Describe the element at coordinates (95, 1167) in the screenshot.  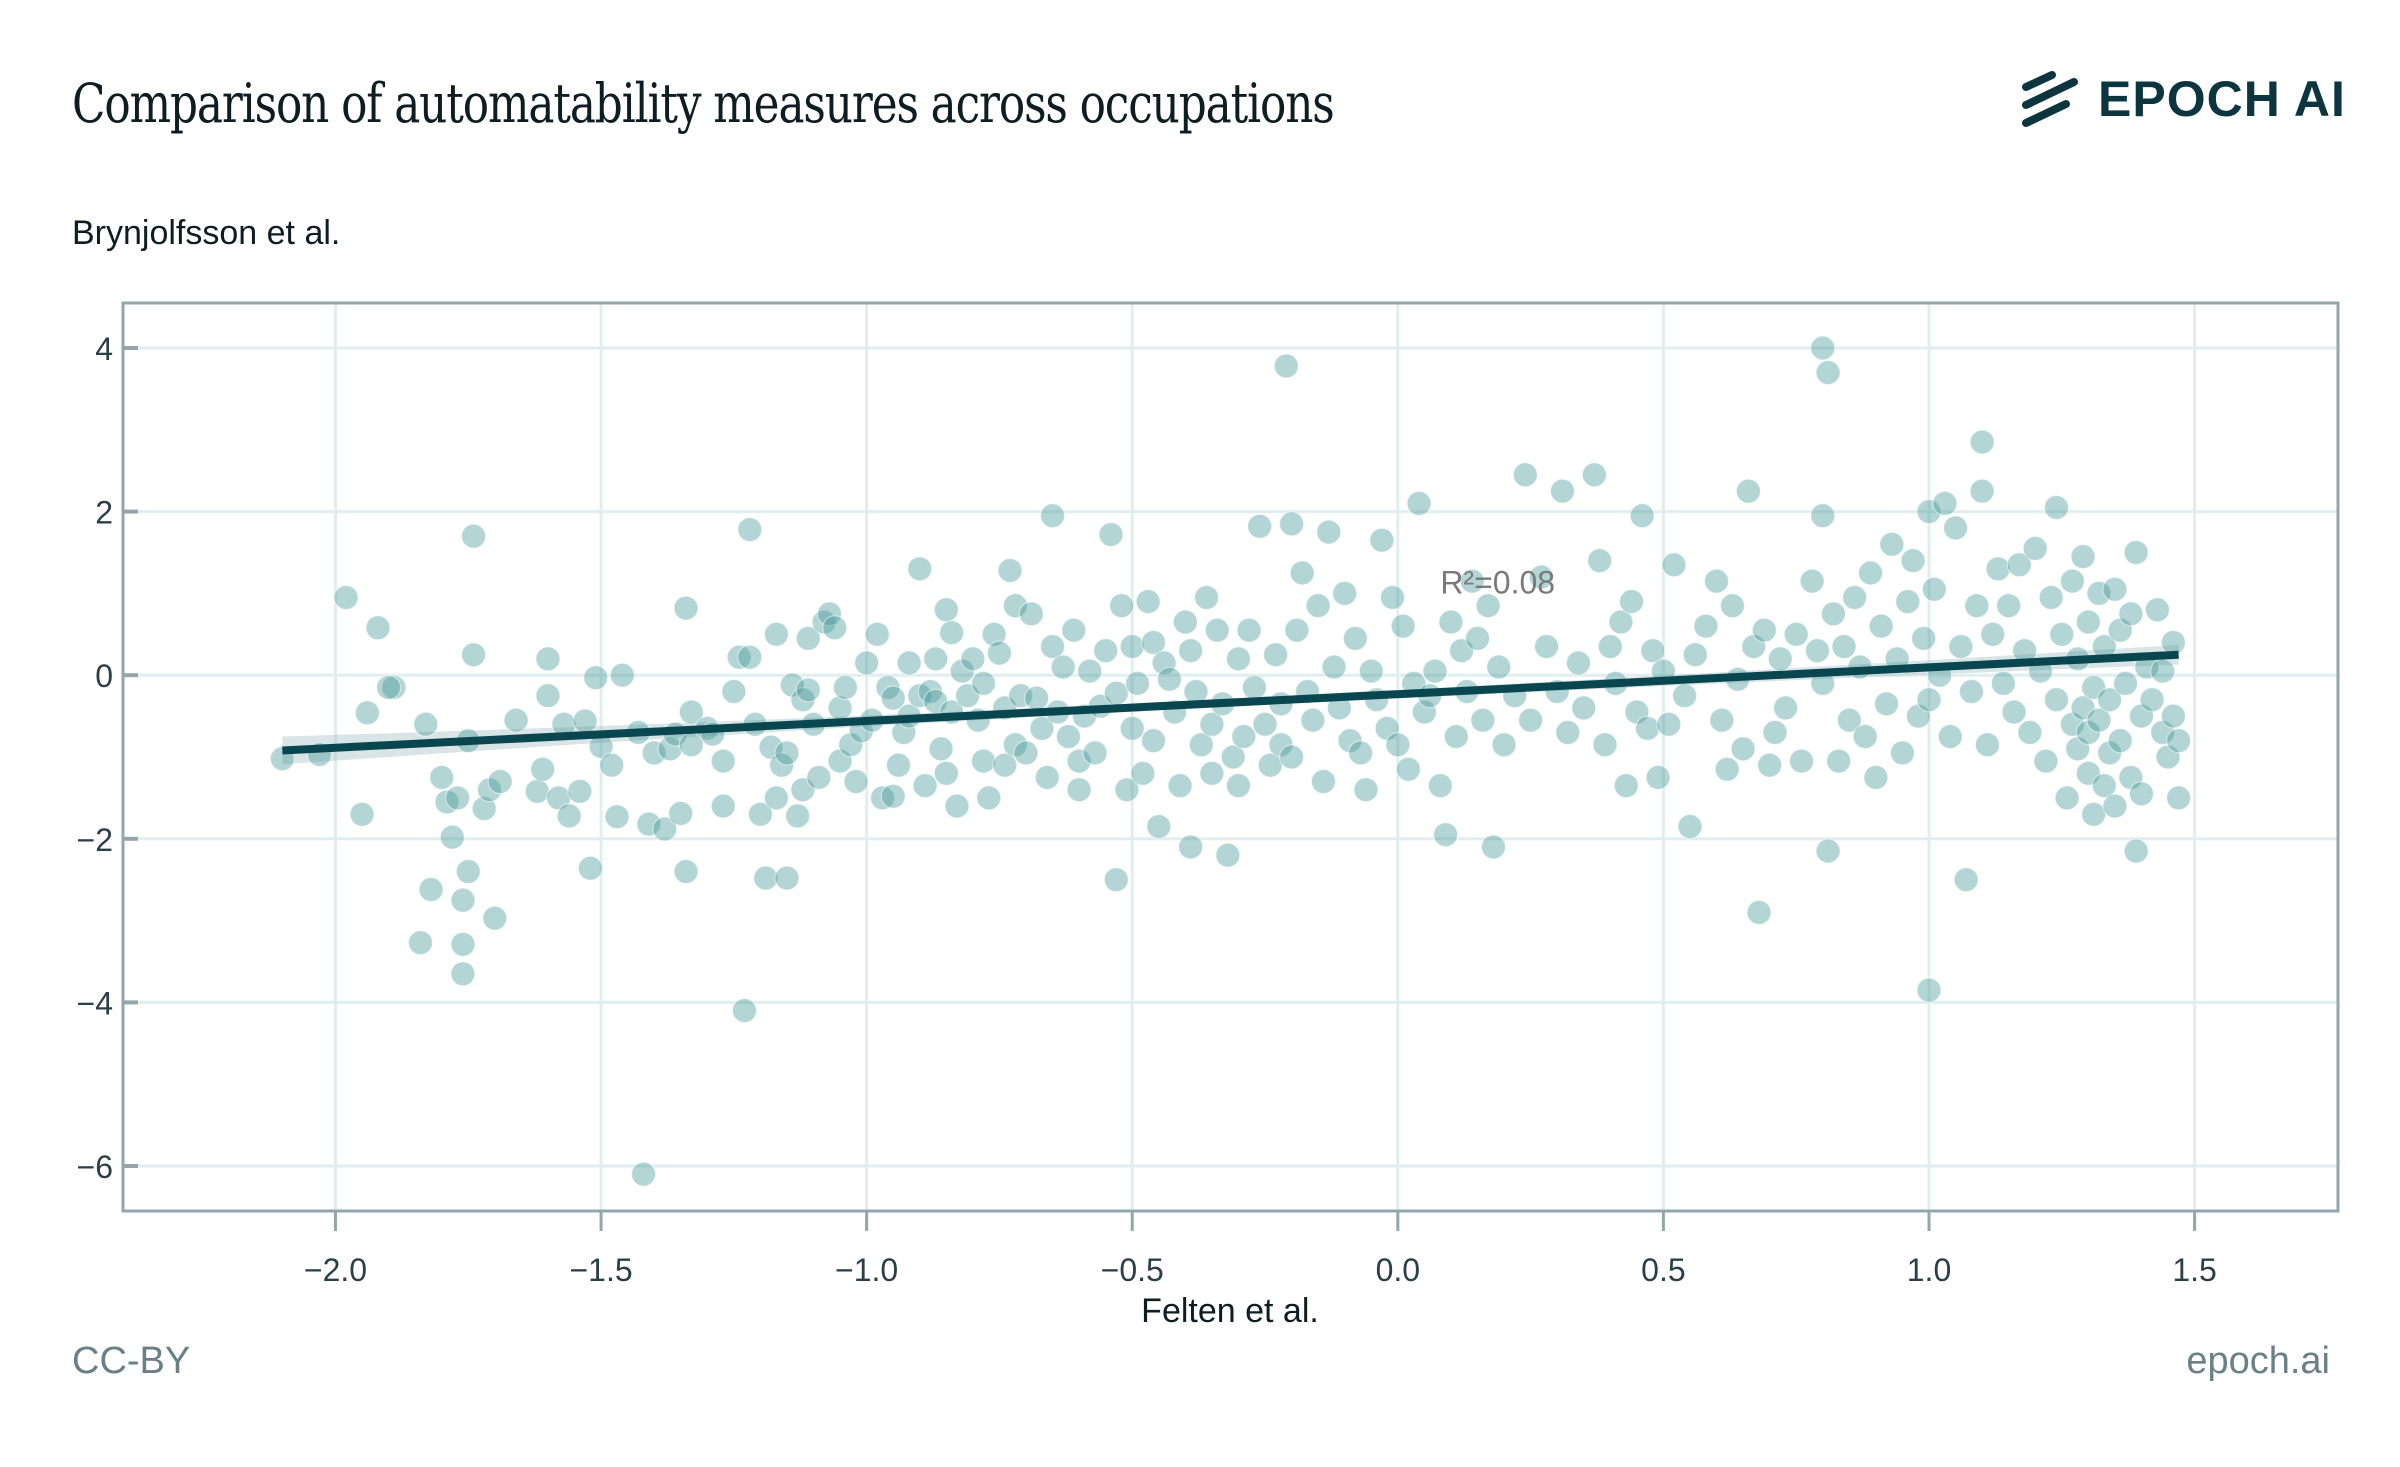
I see `y-tick-label: −6` at that location.